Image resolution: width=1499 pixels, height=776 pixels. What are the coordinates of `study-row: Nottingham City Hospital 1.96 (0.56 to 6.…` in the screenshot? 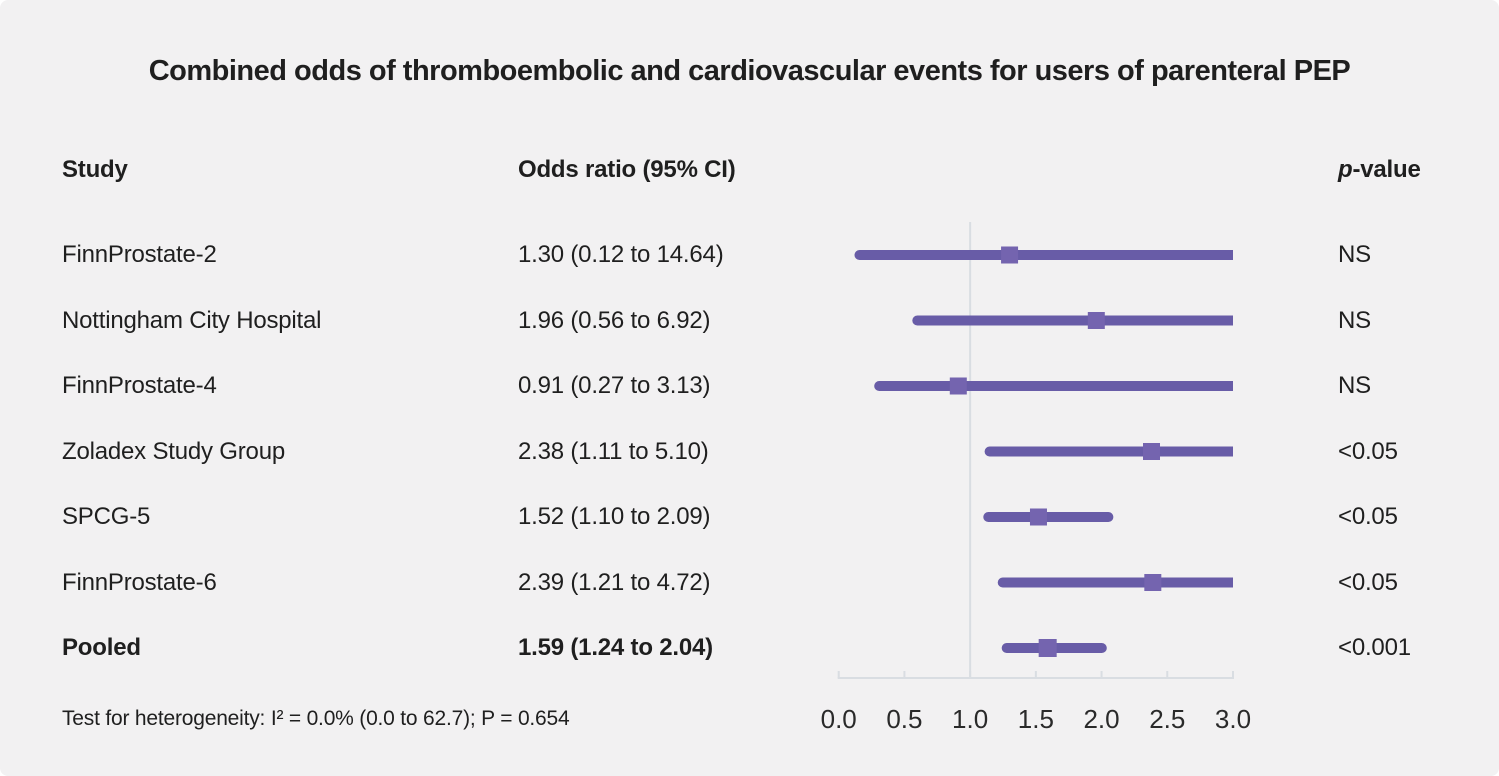 It's located at (749, 321).